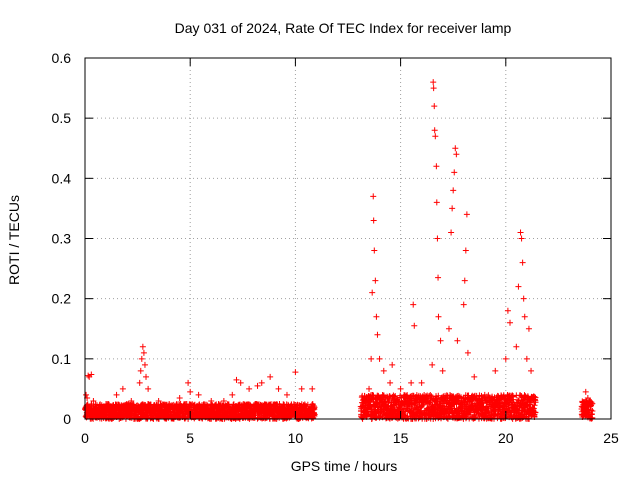 The width and height of the screenshot is (640, 480). Describe the element at coordinates (62, 359) in the screenshot. I see `y-tick-label: 0.1` at that location.